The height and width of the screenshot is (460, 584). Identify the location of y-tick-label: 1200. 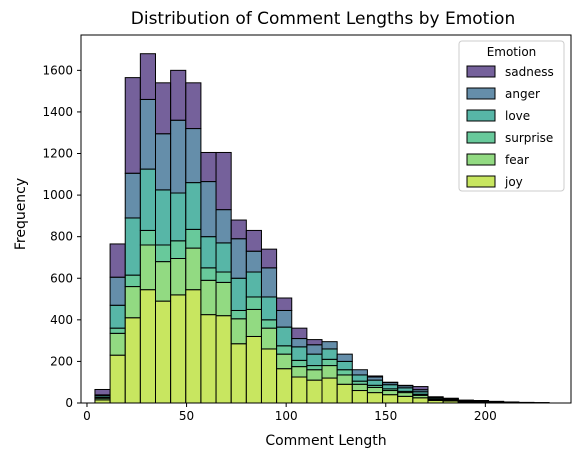
(57, 154).